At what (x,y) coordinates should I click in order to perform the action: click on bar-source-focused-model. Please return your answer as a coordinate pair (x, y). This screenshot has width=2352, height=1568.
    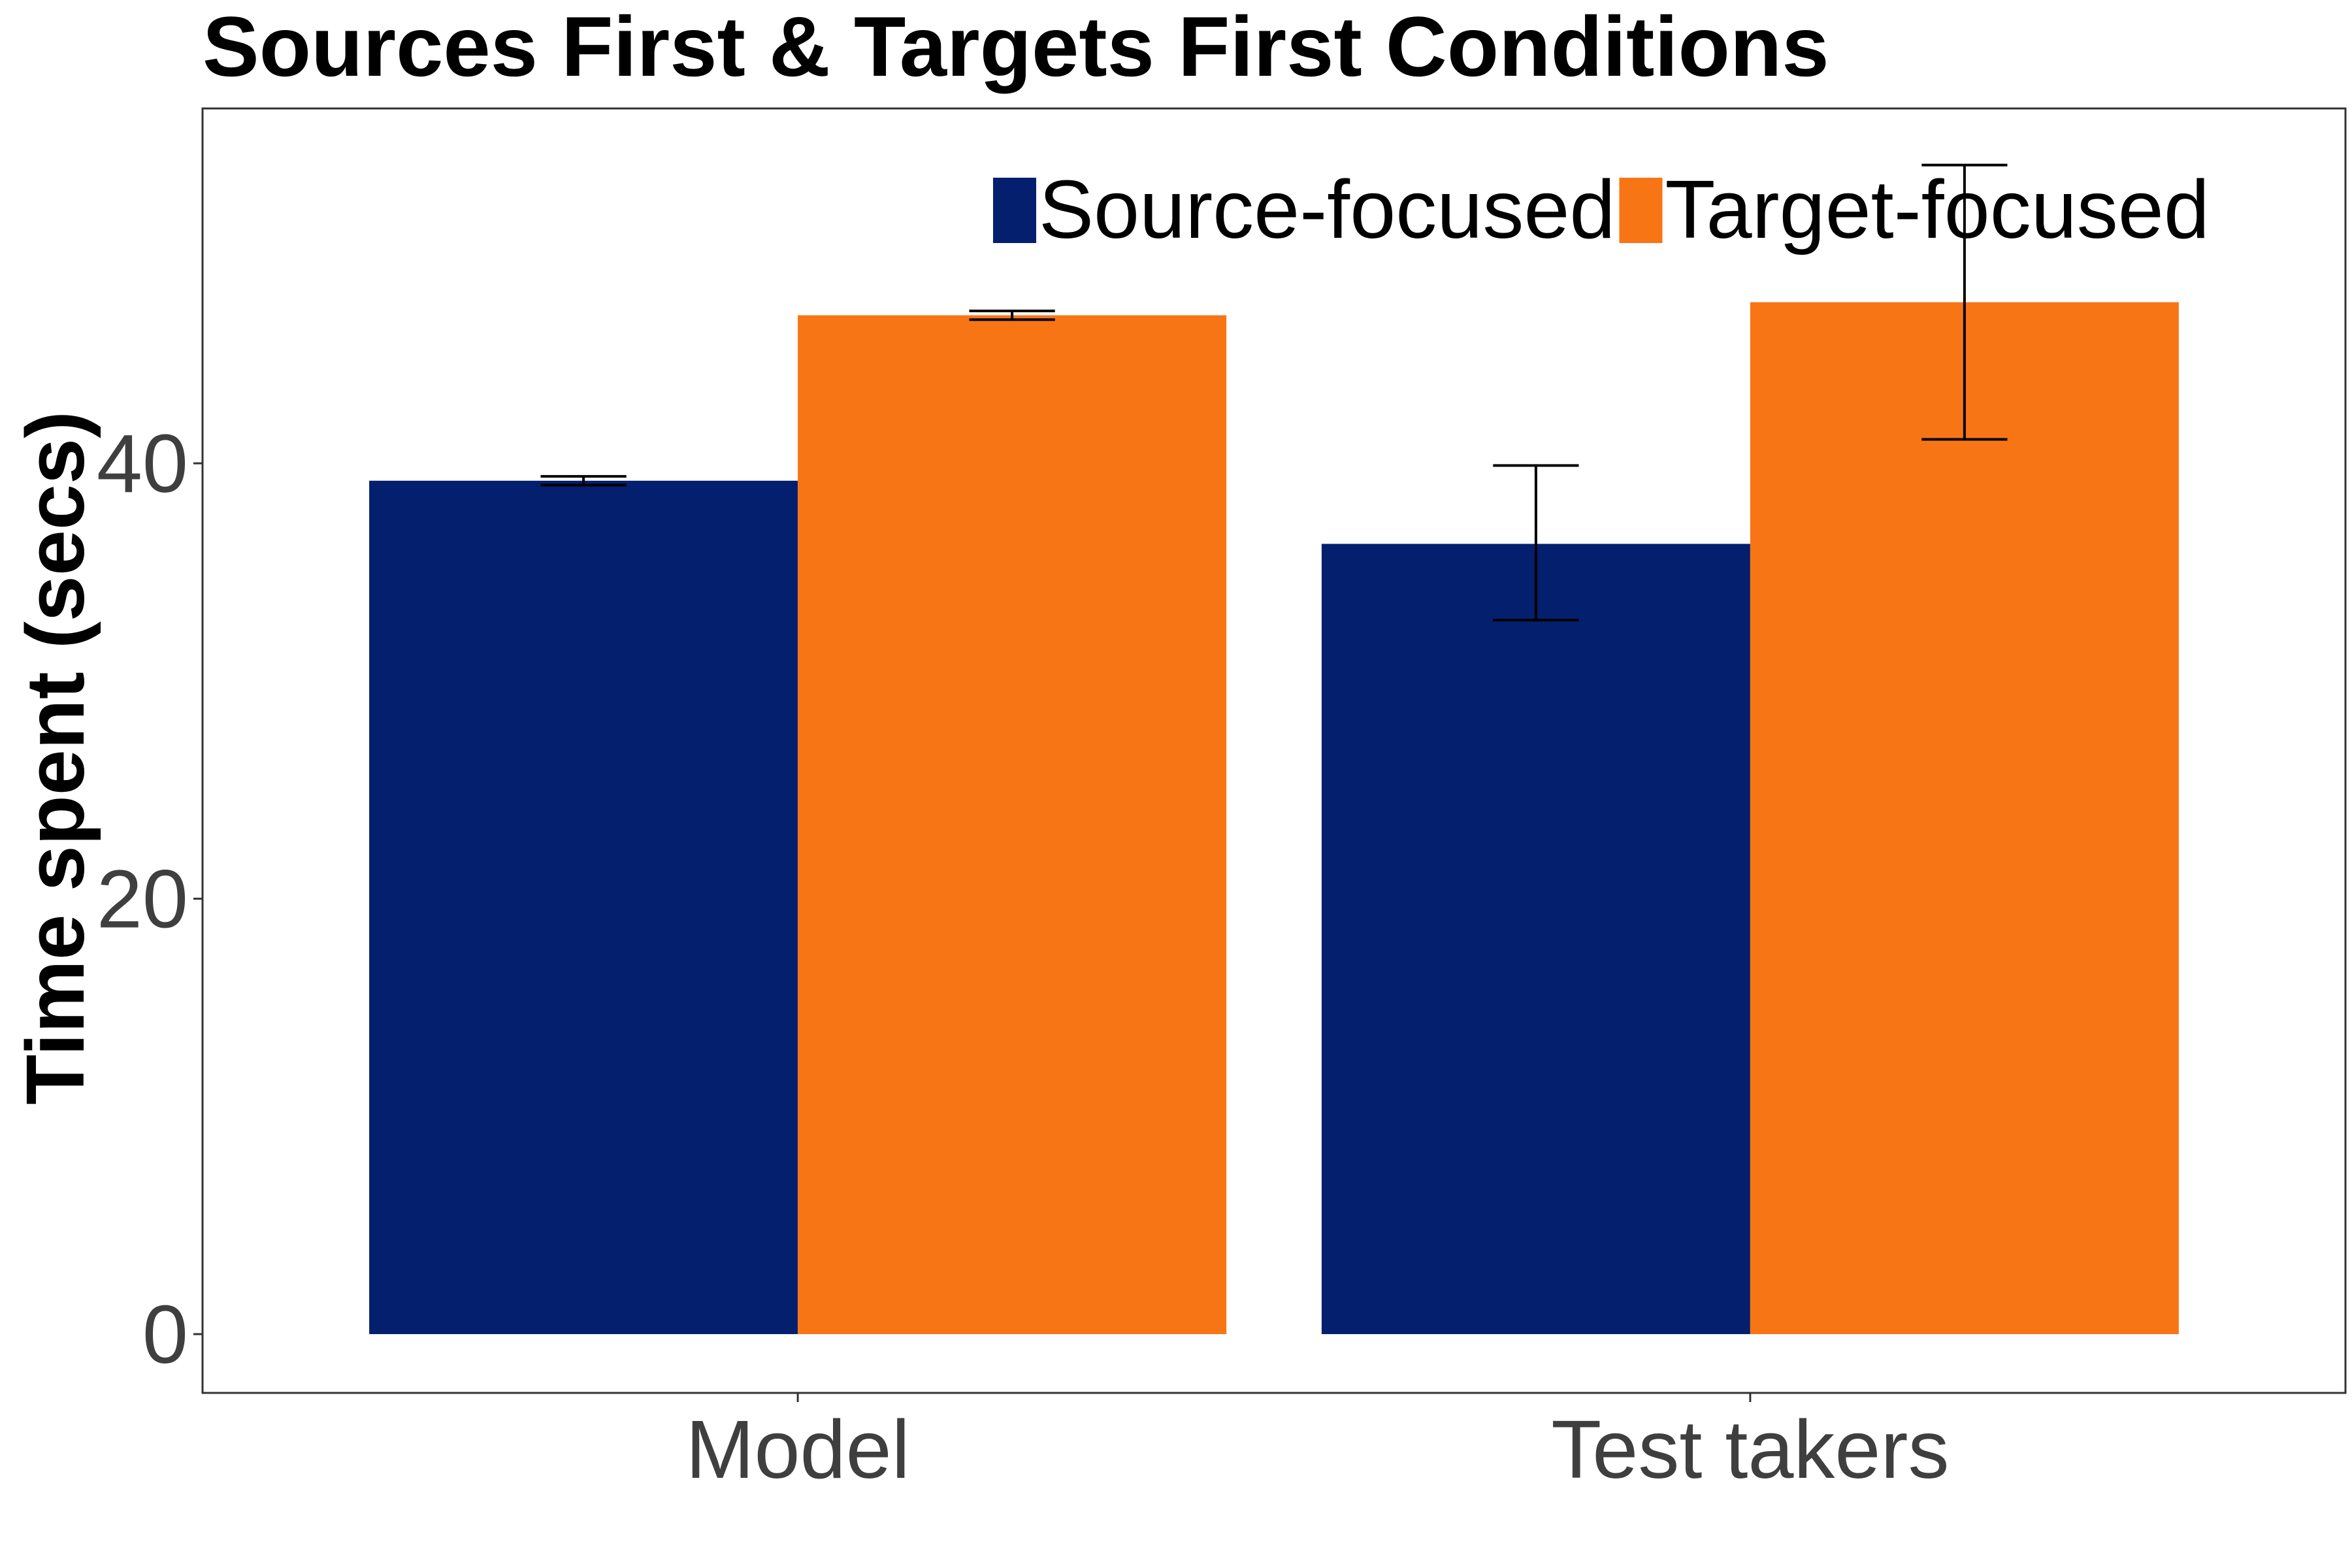
    Looking at the image, I should click on (583, 907).